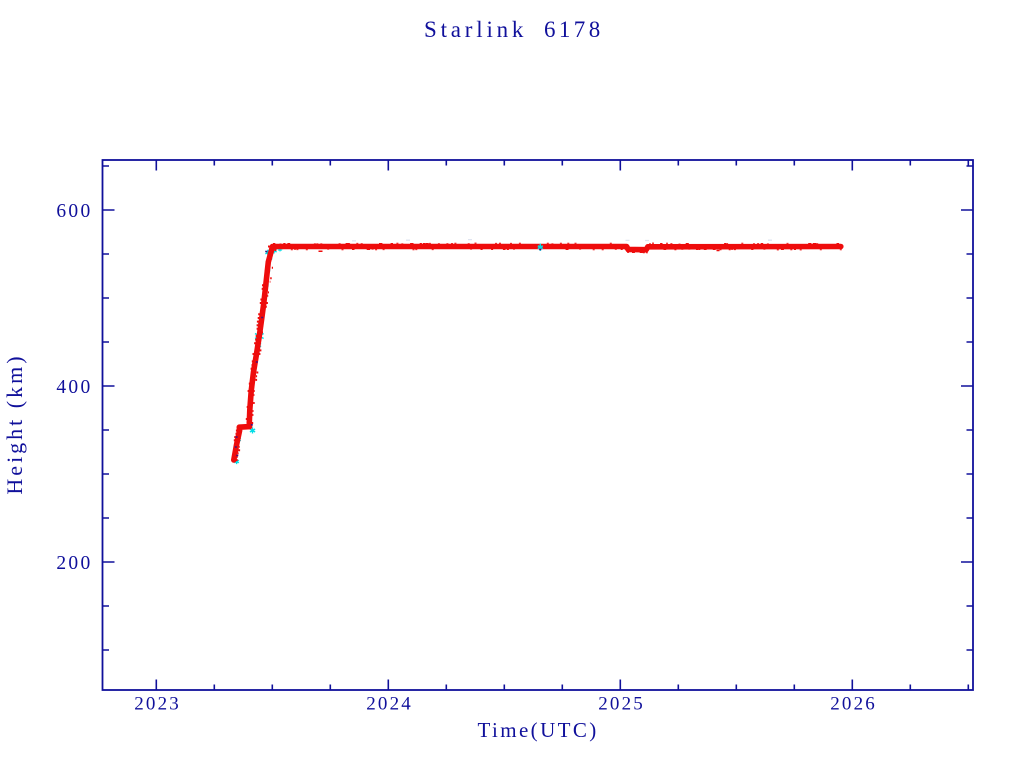 Image resolution: width=1024 pixels, height=768 pixels. I want to click on svg-text: 2023, so click(157, 704).